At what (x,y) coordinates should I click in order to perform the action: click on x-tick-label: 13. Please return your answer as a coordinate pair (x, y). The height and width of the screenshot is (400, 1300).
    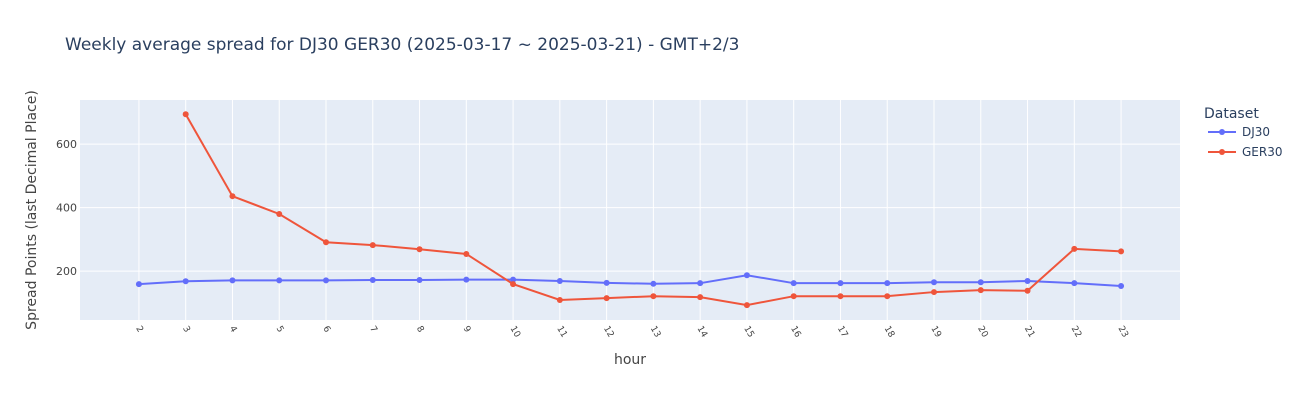
    Looking at the image, I should click on (655, 332).